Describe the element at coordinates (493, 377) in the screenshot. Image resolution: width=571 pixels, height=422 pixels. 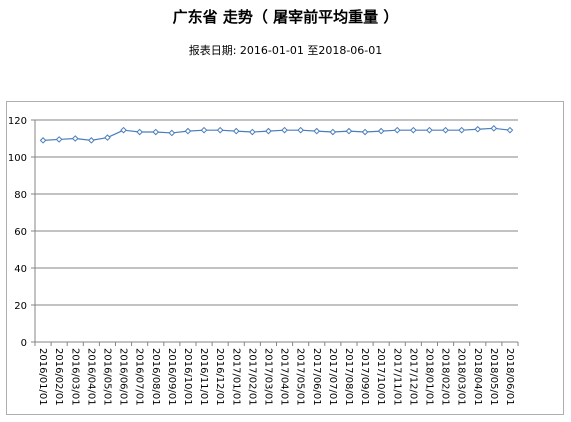
I see `x-tick-label: 2018/05/01` at that location.